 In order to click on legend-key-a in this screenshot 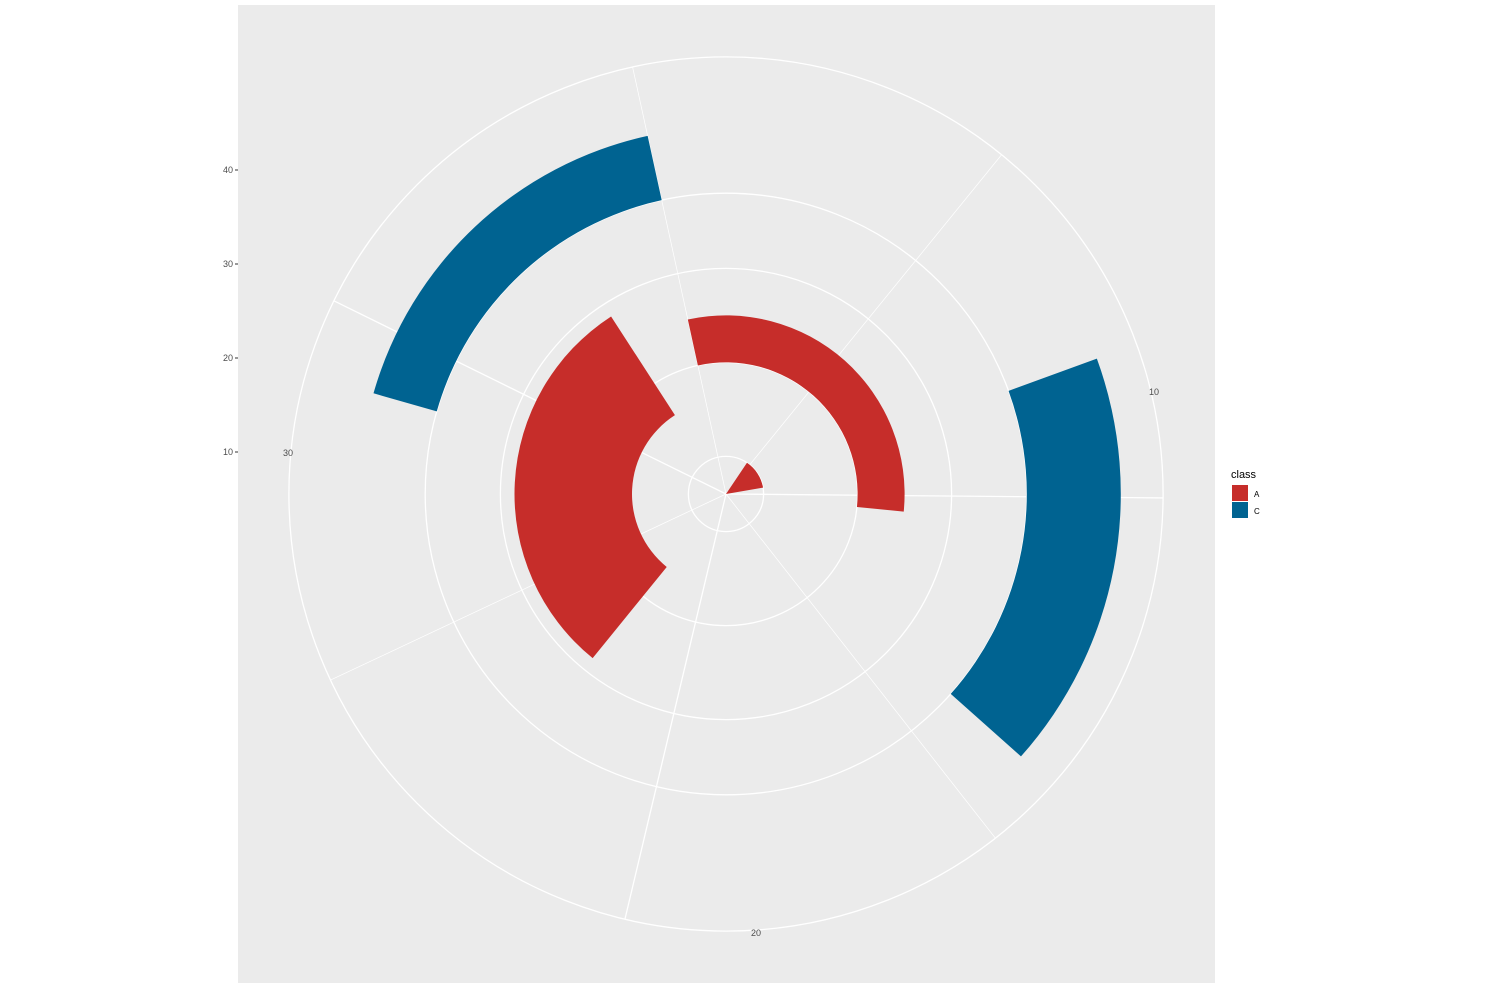, I will do `click(1240, 493)`.